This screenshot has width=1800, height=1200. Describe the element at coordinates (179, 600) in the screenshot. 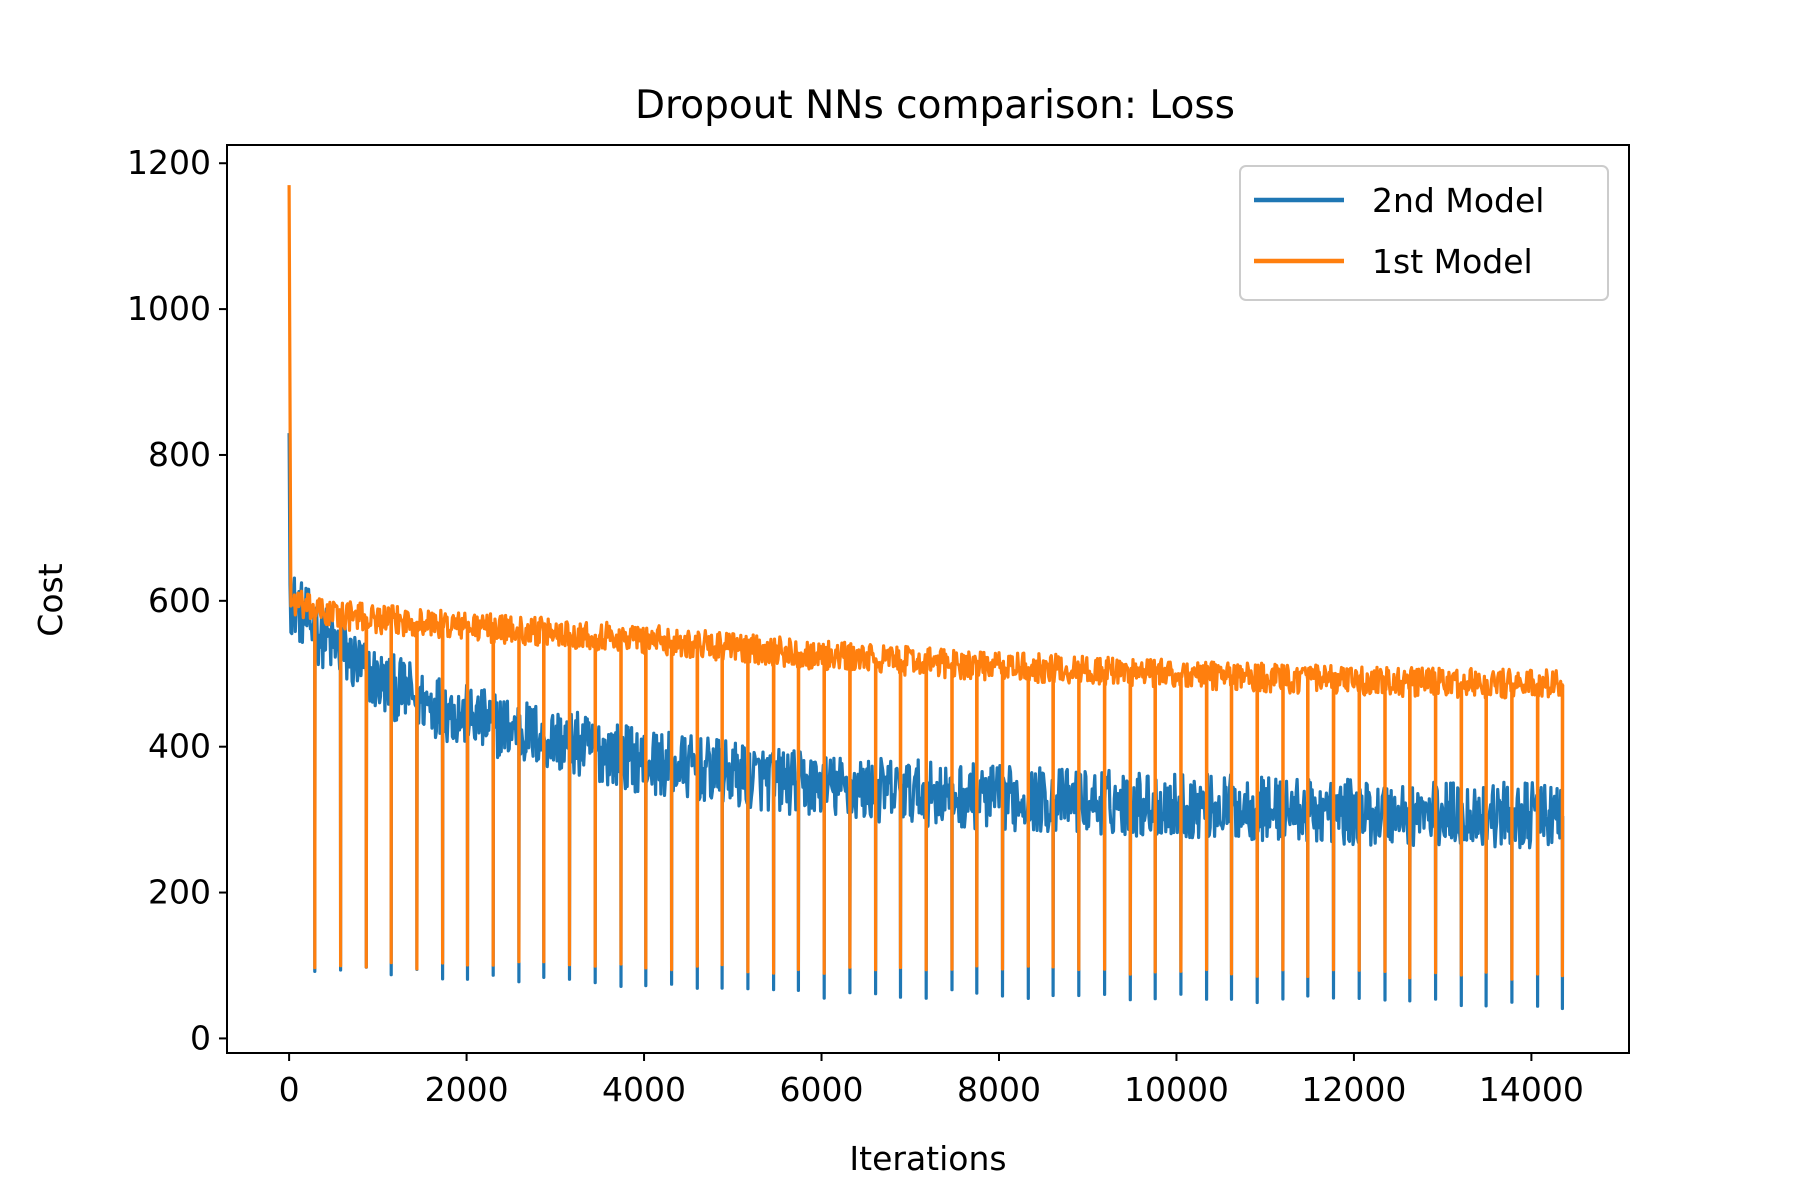

I see `y-tick-label: 600` at that location.